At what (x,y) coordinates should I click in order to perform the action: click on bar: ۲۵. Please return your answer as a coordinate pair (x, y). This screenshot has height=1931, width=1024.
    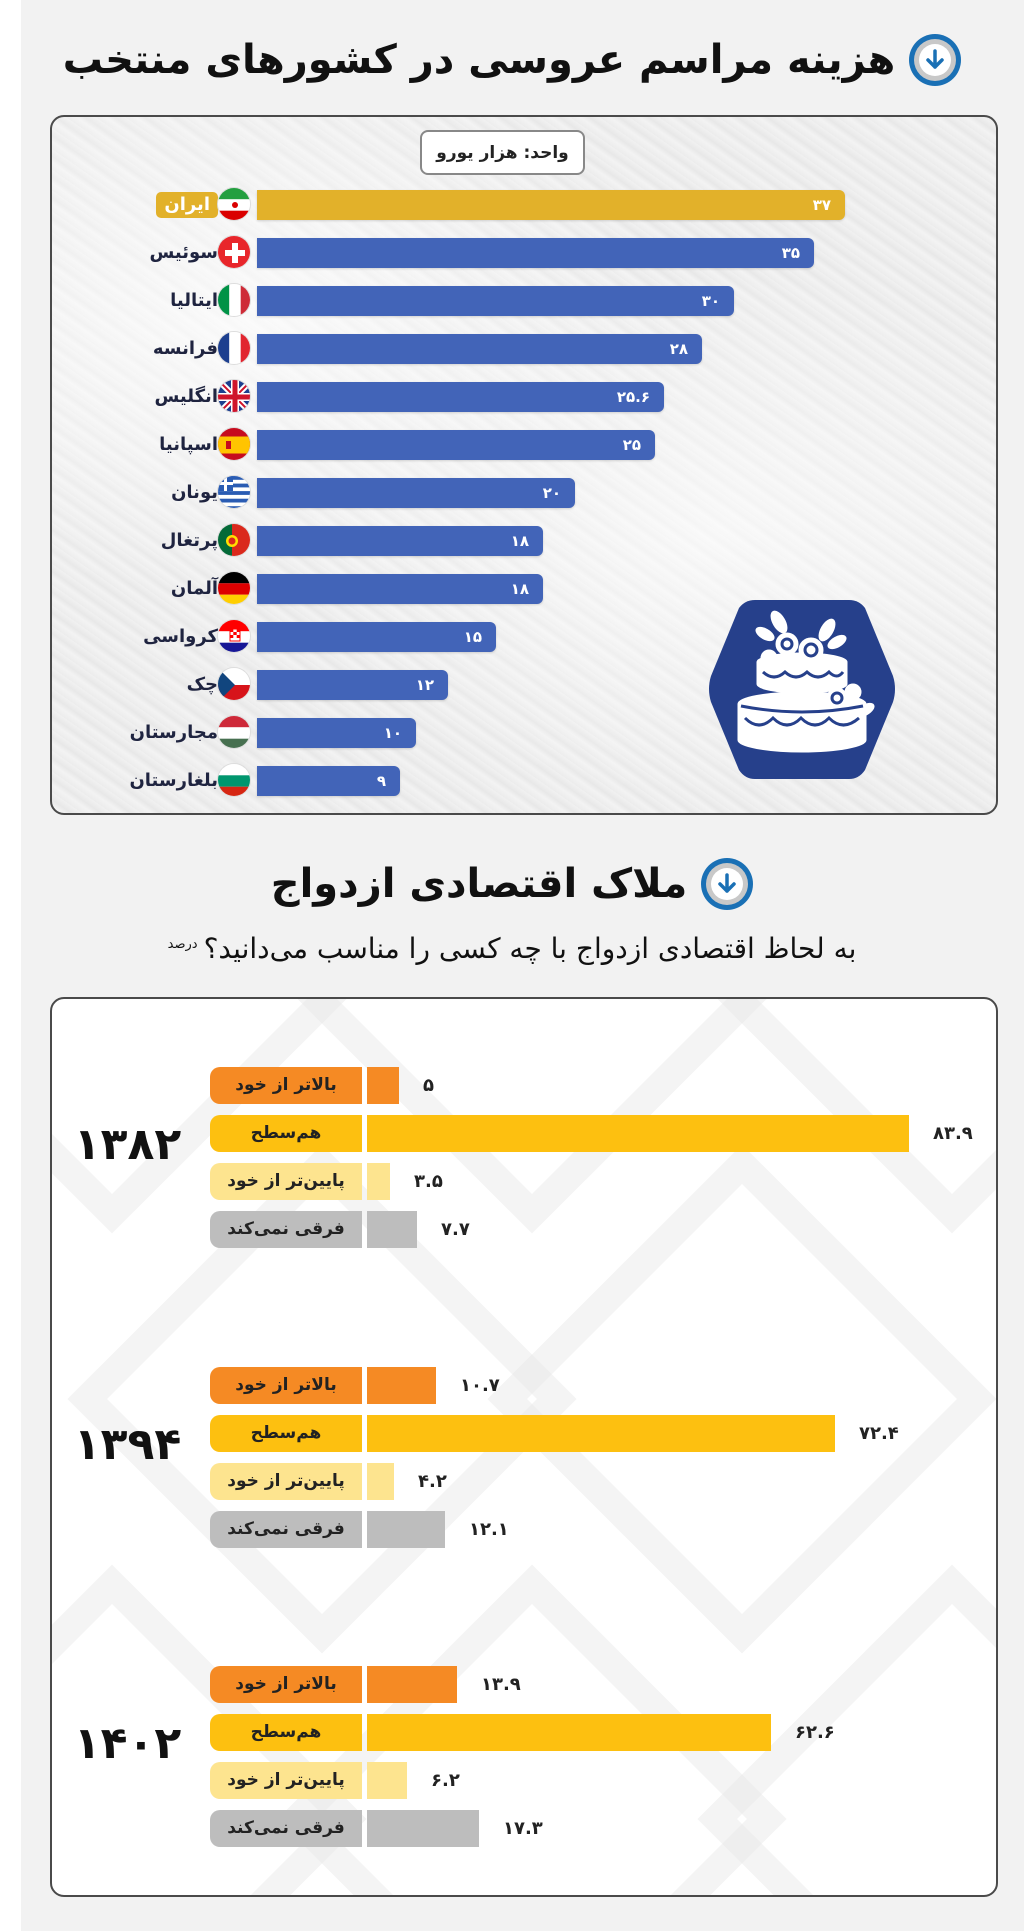
    Looking at the image, I should click on (456, 445).